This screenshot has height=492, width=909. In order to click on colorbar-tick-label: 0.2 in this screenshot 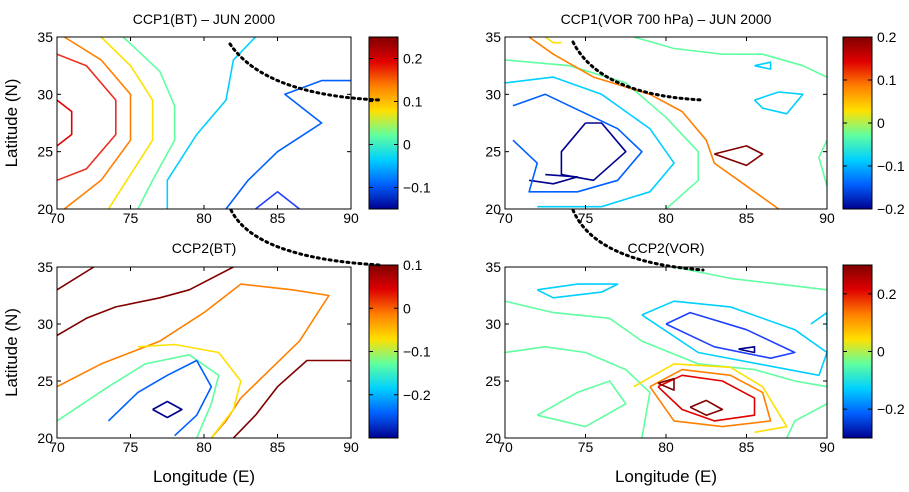, I will do `click(413, 59)`.